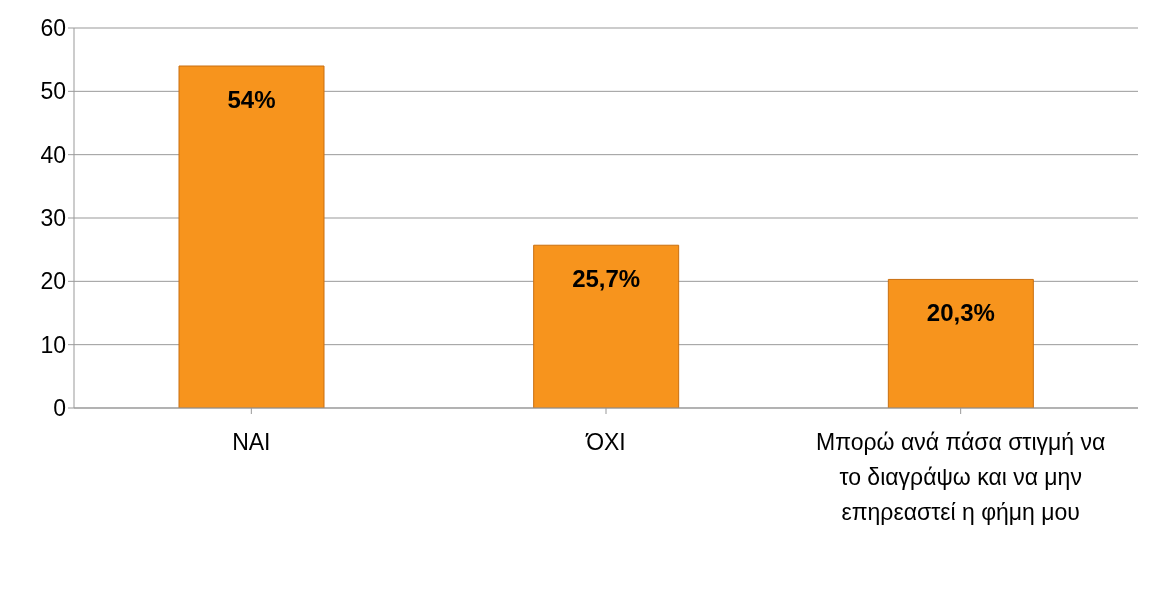 The width and height of the screenshot is (1157, 610). I want to click on x-tick-label: ΌΧΙ, so click(605, 442).